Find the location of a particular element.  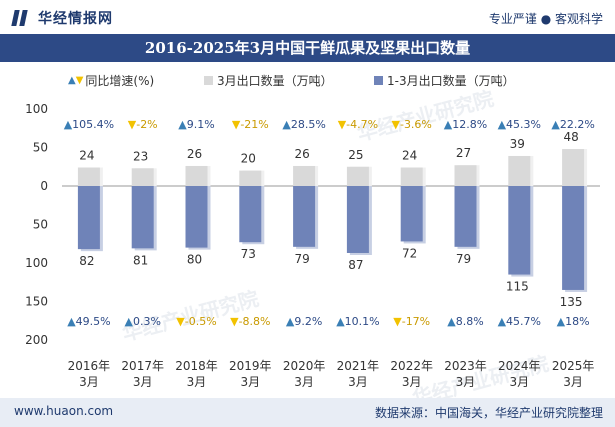

march-value-label: 23 is located at coordinates (140, 156).